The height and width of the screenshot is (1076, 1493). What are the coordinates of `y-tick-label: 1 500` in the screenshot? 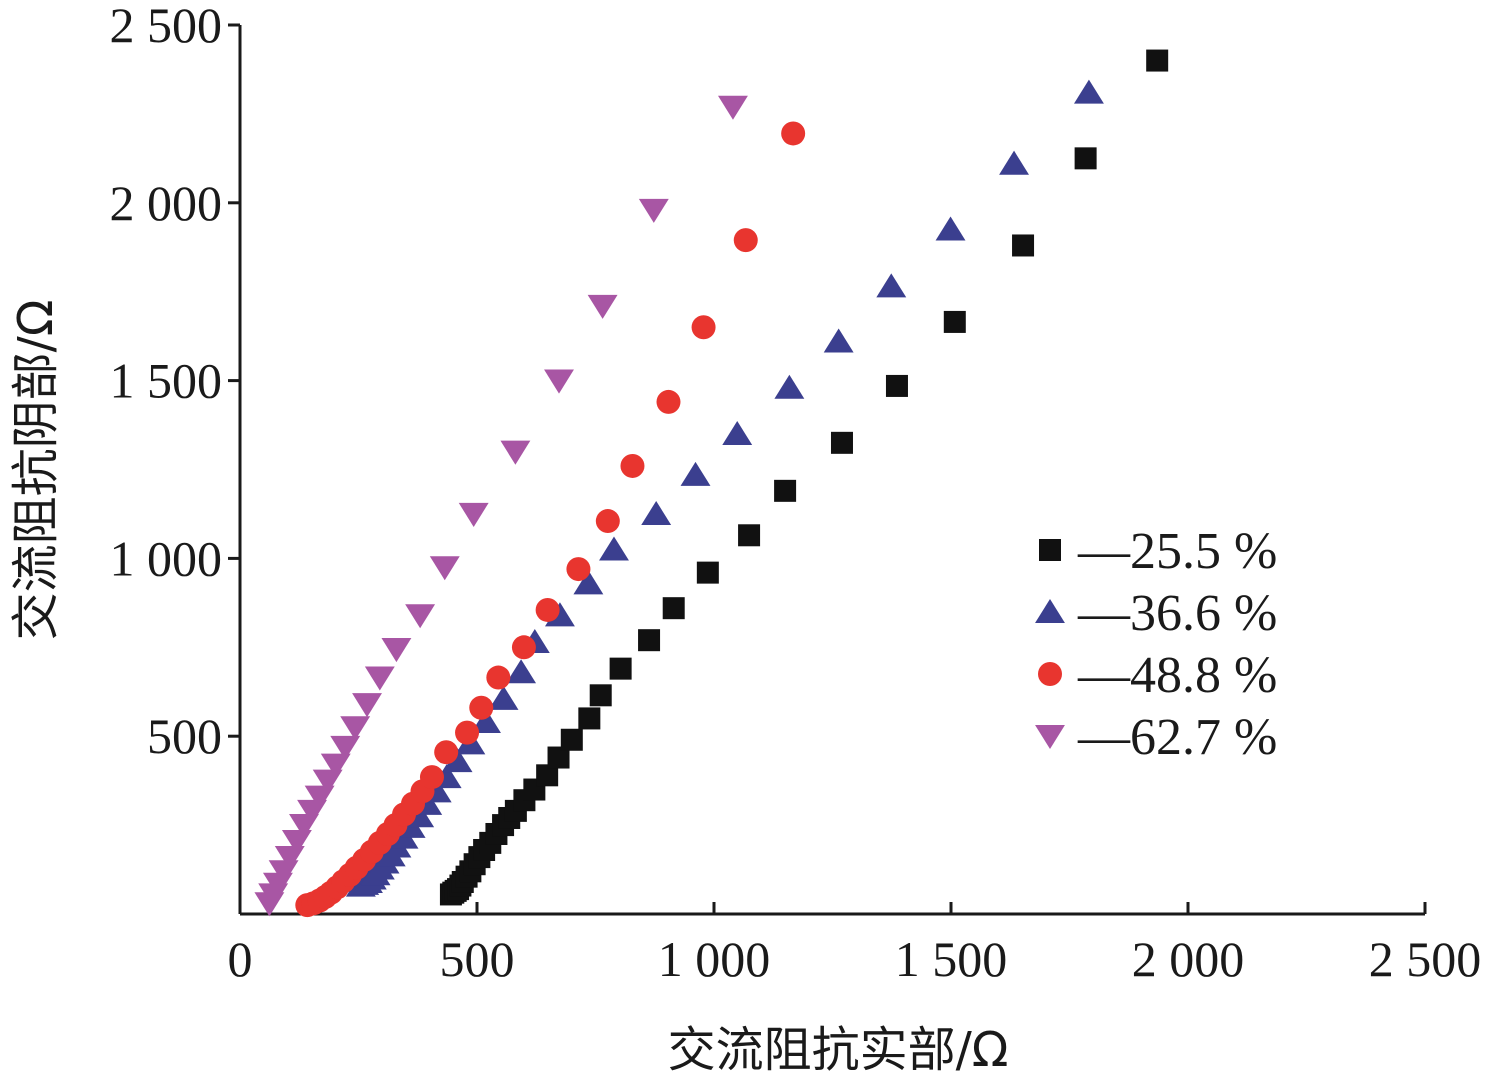 It's located at (166, 381).